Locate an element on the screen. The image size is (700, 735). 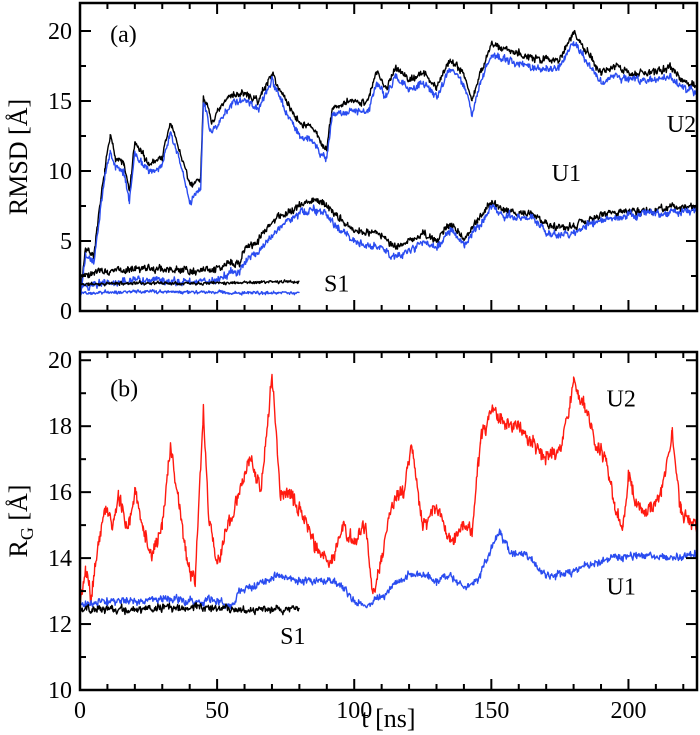
y-tick-label: 18 is located at coordinates (60, 427).